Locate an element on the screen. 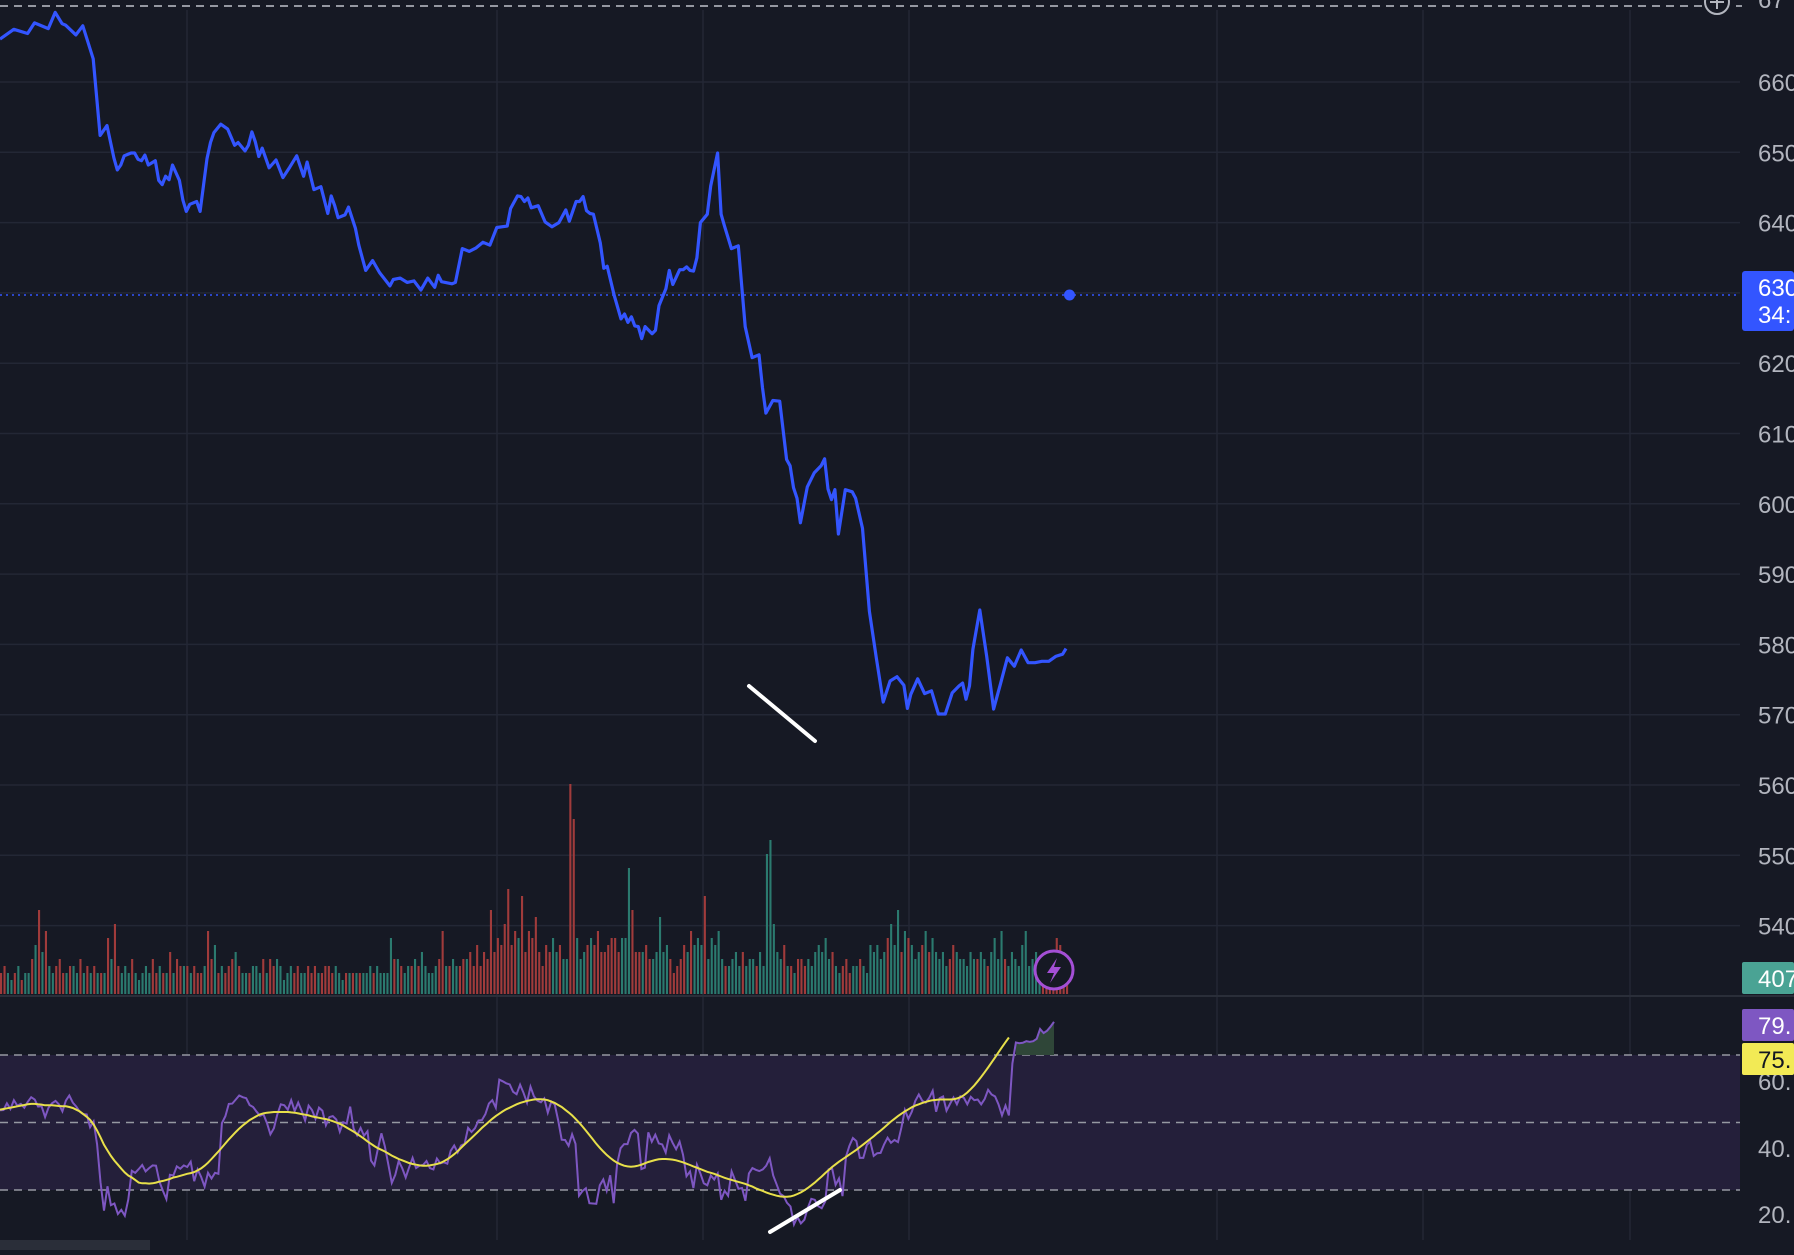 The width and height of the screenshot is (1794, 1255). volume-tag: 407 is located at coordinates (1768, 978).